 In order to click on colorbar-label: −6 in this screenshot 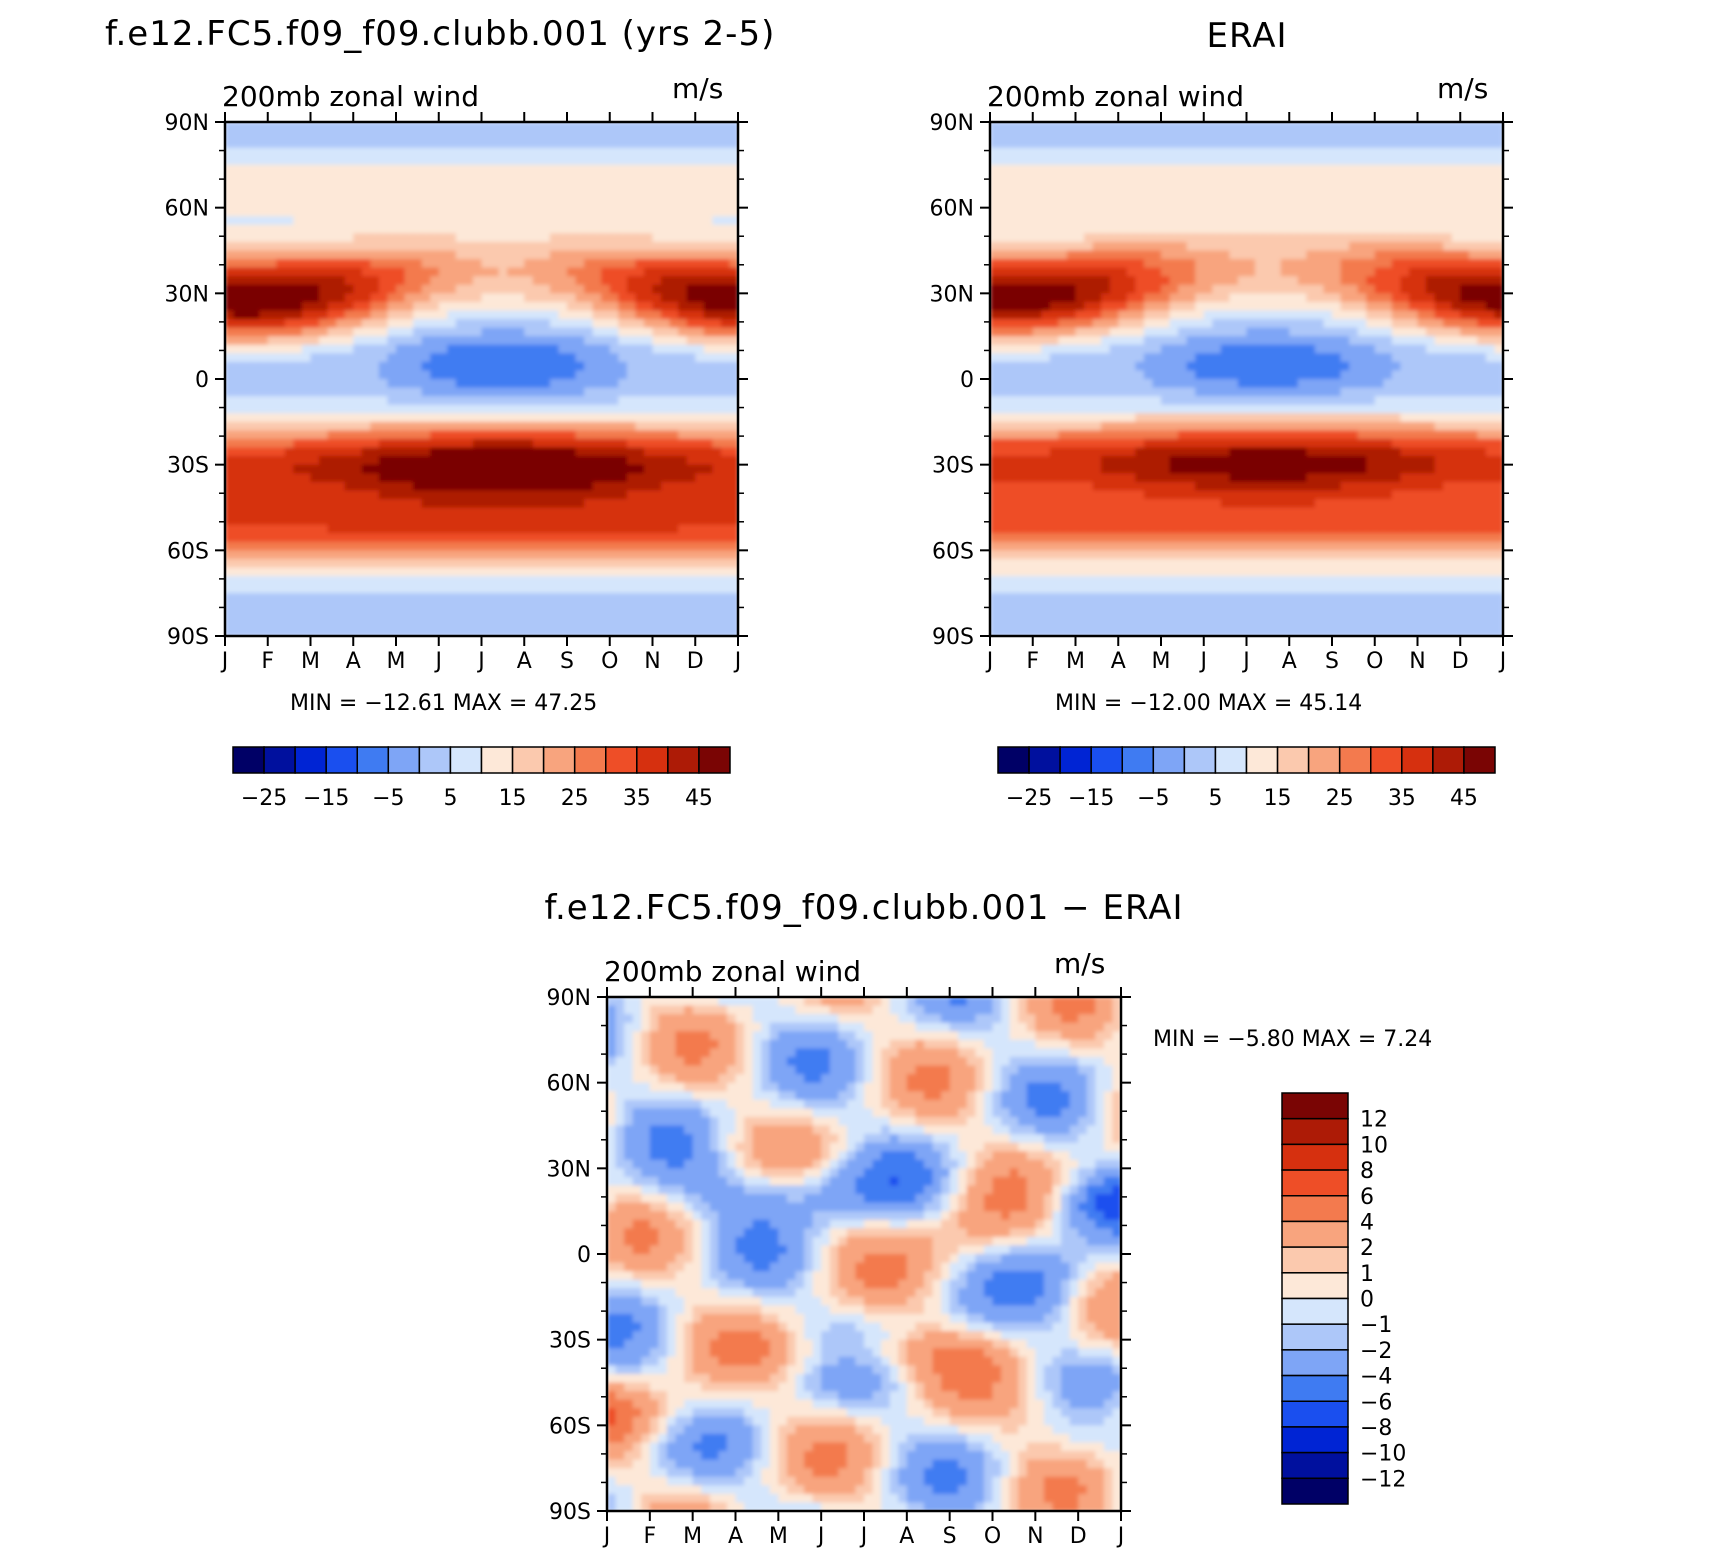, I will do `click(1376, 1402)`.